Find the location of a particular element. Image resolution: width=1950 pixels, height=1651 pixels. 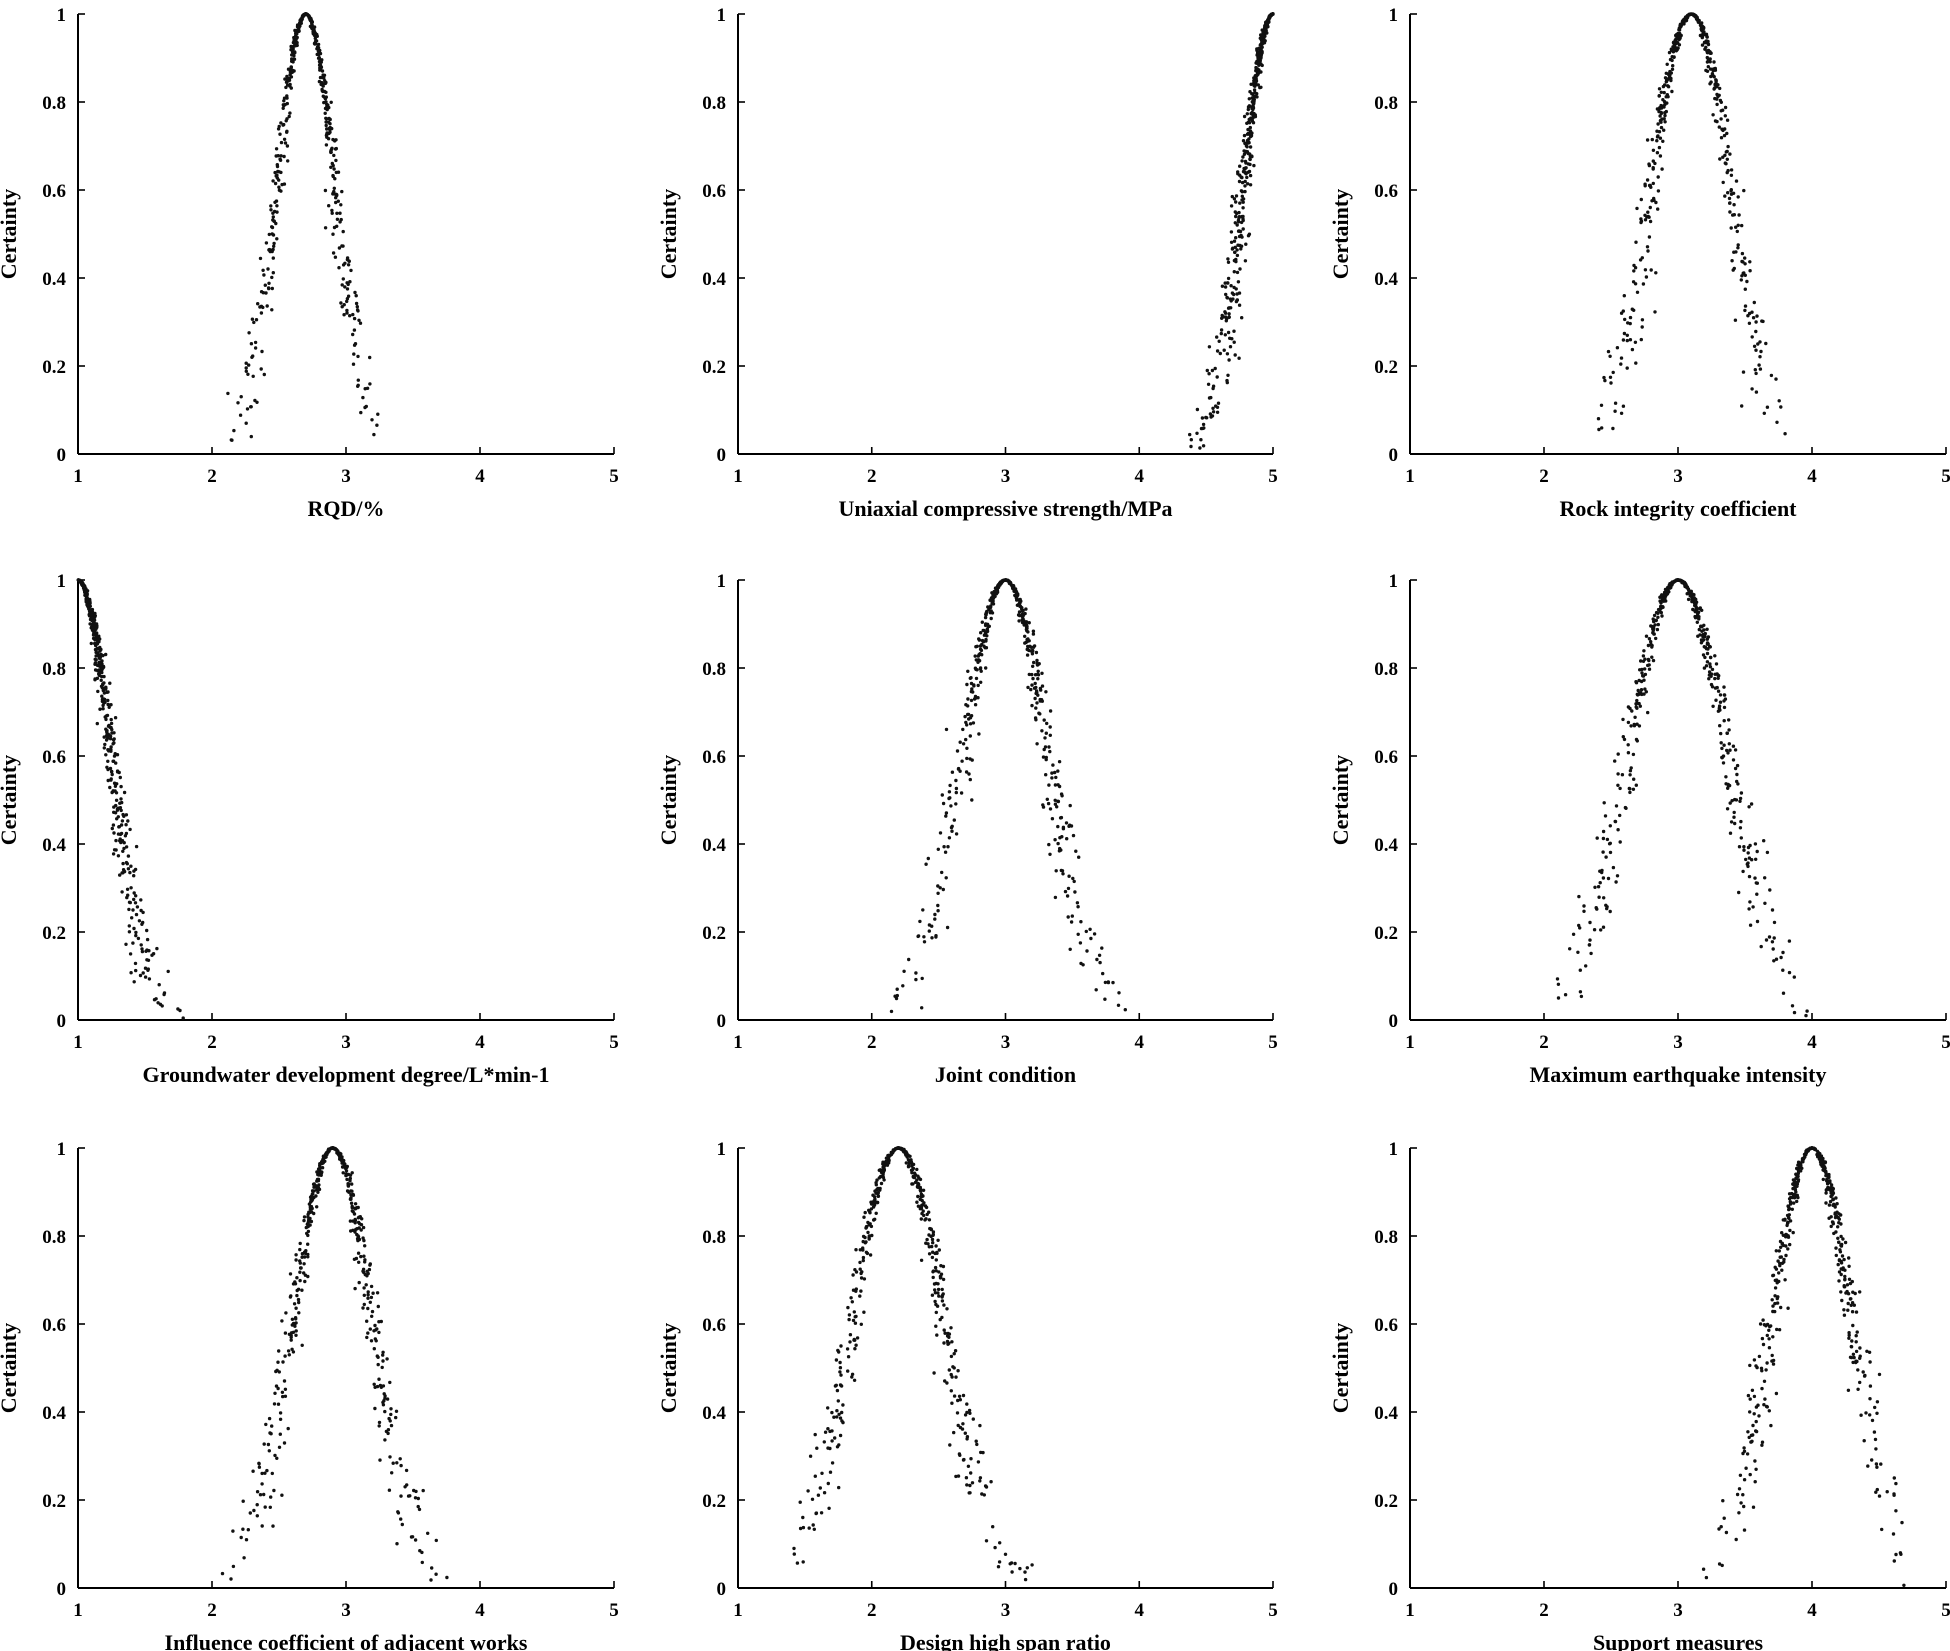

x-axis-title: Design high span ratio is located at coordinates (1005, 1640).